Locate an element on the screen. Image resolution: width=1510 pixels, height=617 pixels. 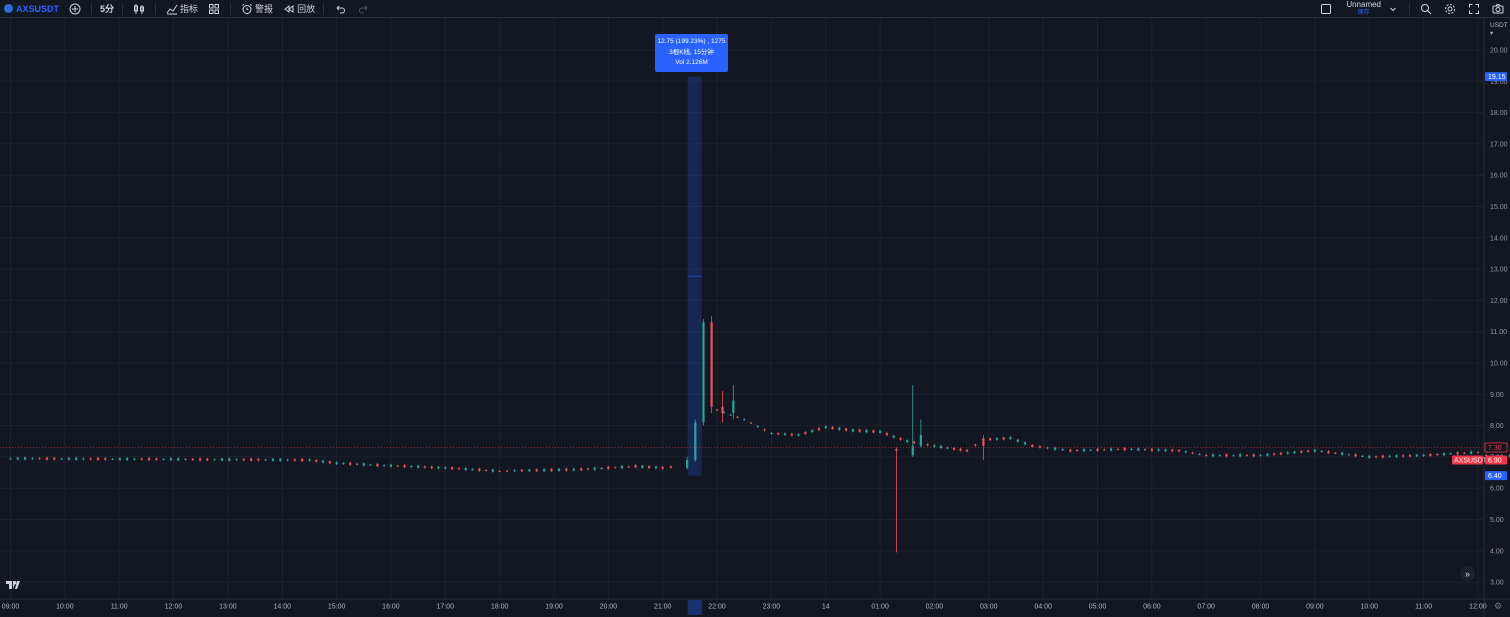
time-tick-label: 23:00 is located at coordinates (772, 607).